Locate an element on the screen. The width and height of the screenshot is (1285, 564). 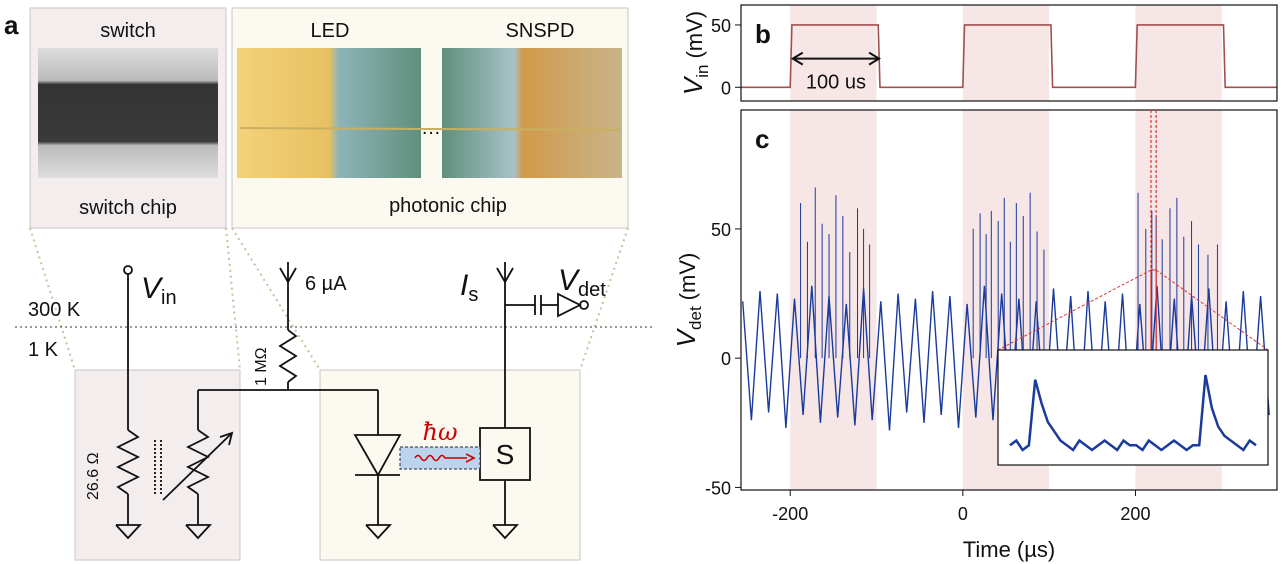
switch-title: switch is located at coordinates (128, 31).